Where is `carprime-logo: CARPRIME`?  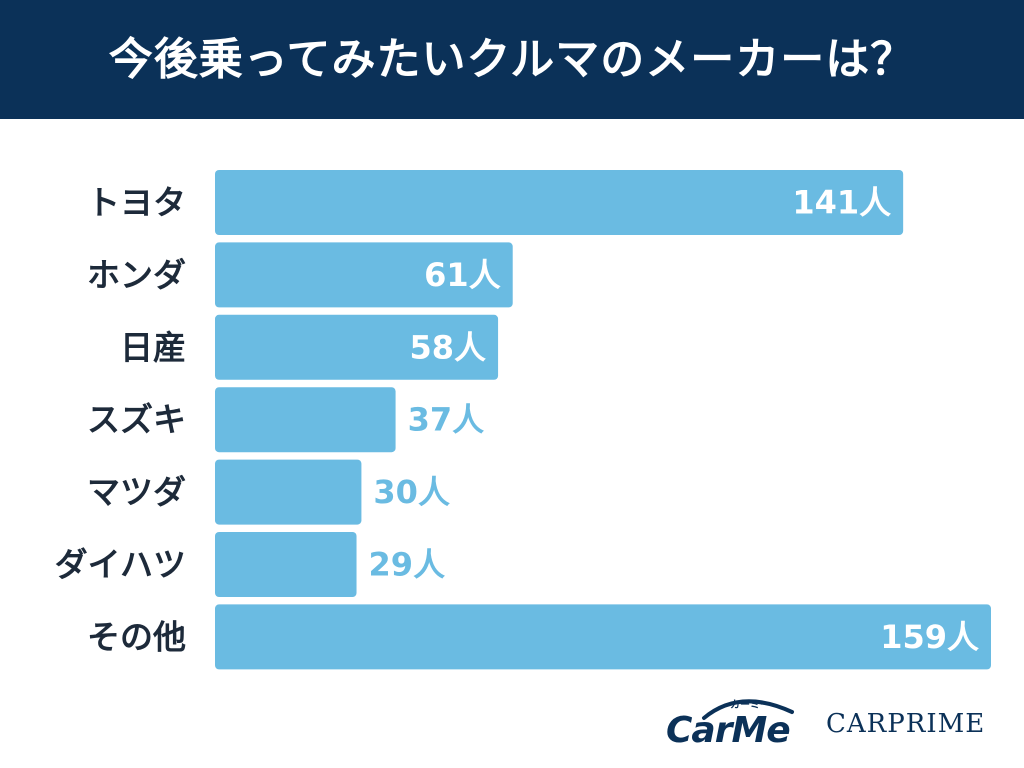
carprime-logo: CARPRIME is located at coordinates (906, 724).